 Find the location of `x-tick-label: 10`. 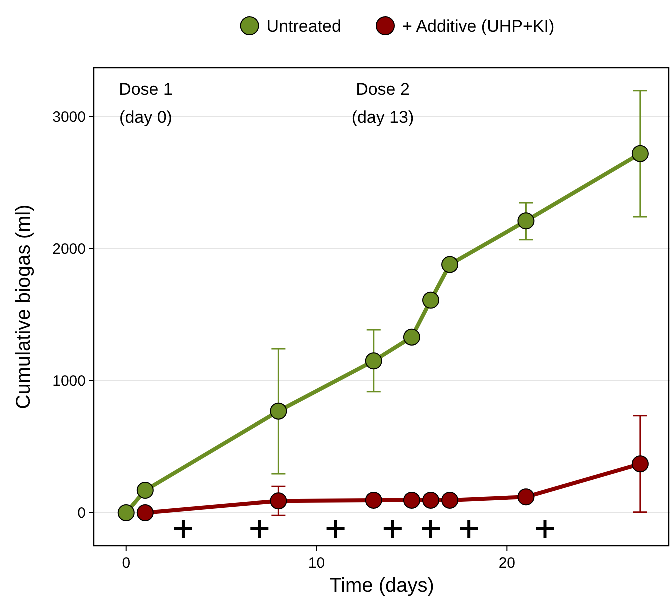

x-tick-label: 10 is located at coordinates (317, 563).